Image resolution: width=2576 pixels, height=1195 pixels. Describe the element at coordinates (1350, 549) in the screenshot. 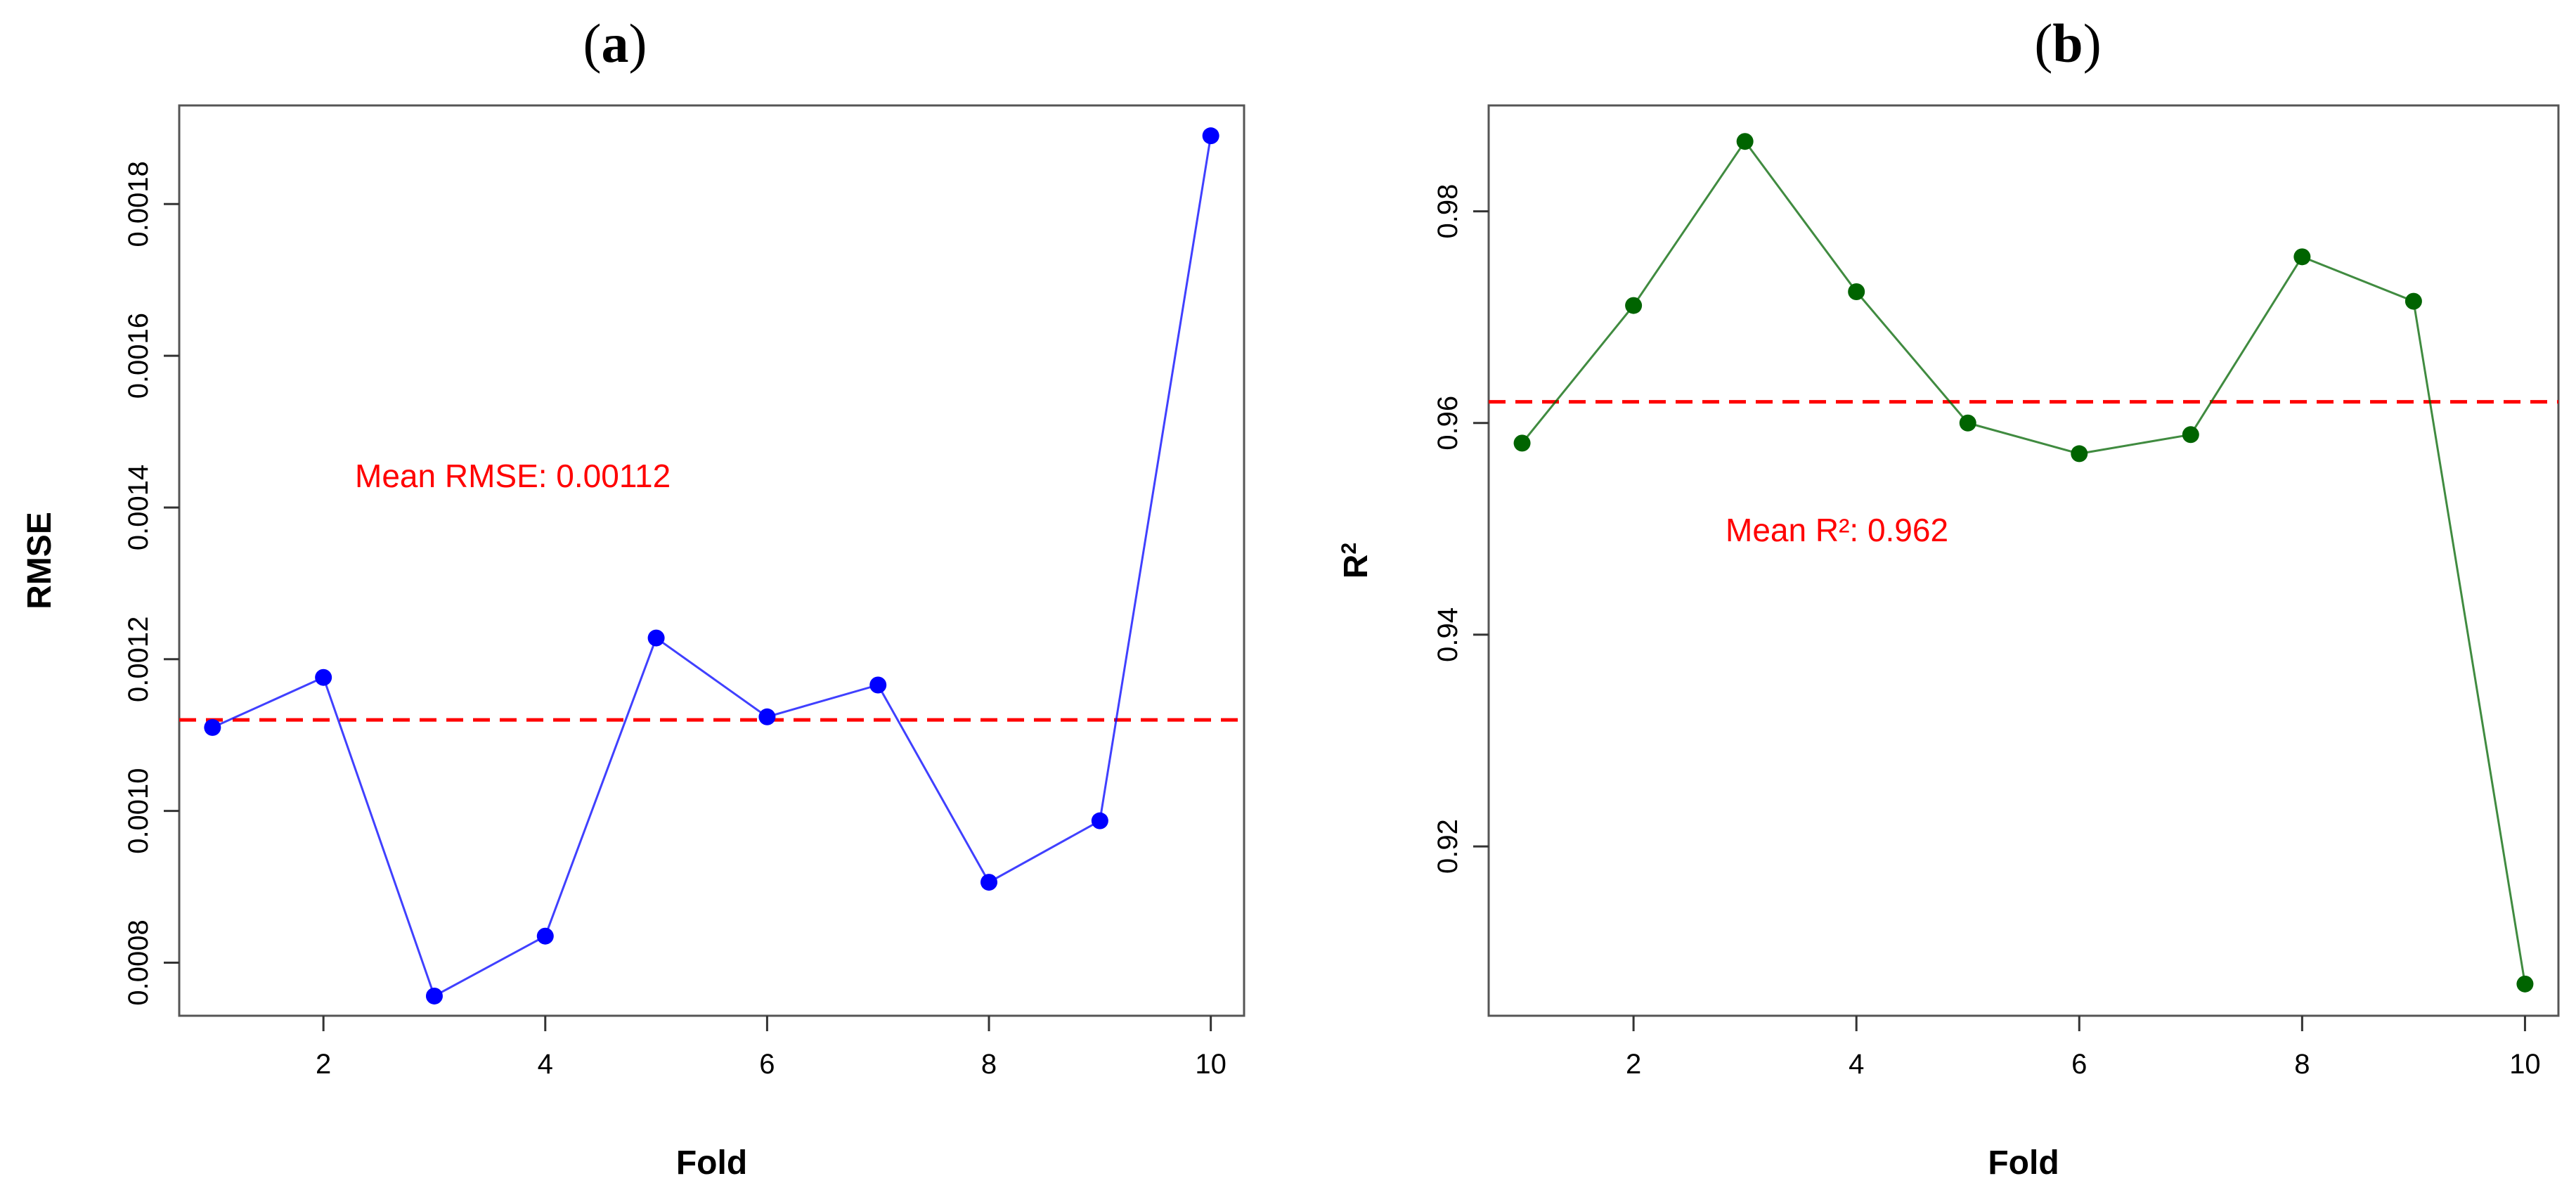

I see `y-axis-title-superscript: 2` at that location.